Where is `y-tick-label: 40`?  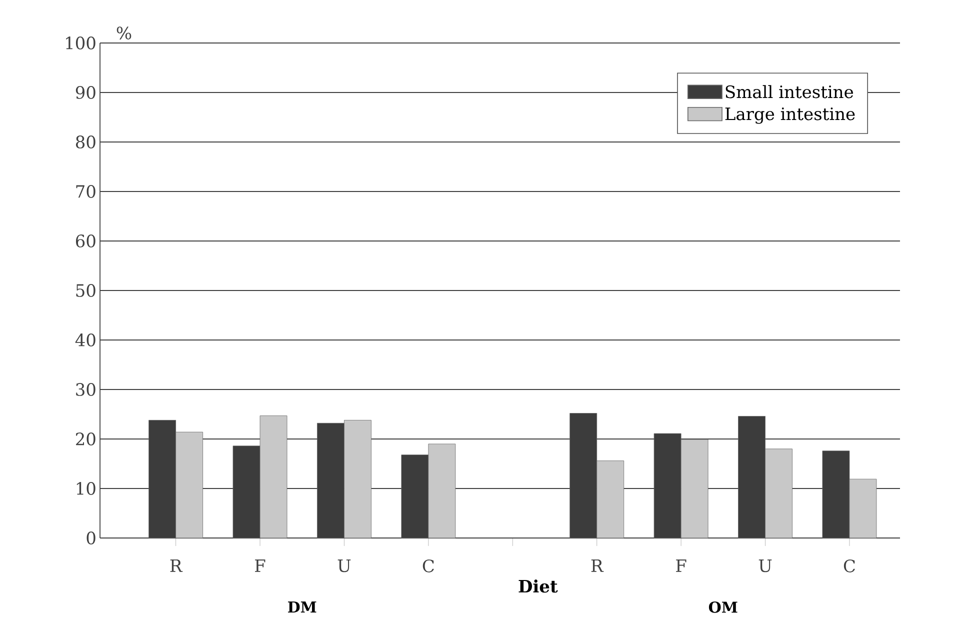 y-tick-label: 40 is located at coordinates (85, 340).